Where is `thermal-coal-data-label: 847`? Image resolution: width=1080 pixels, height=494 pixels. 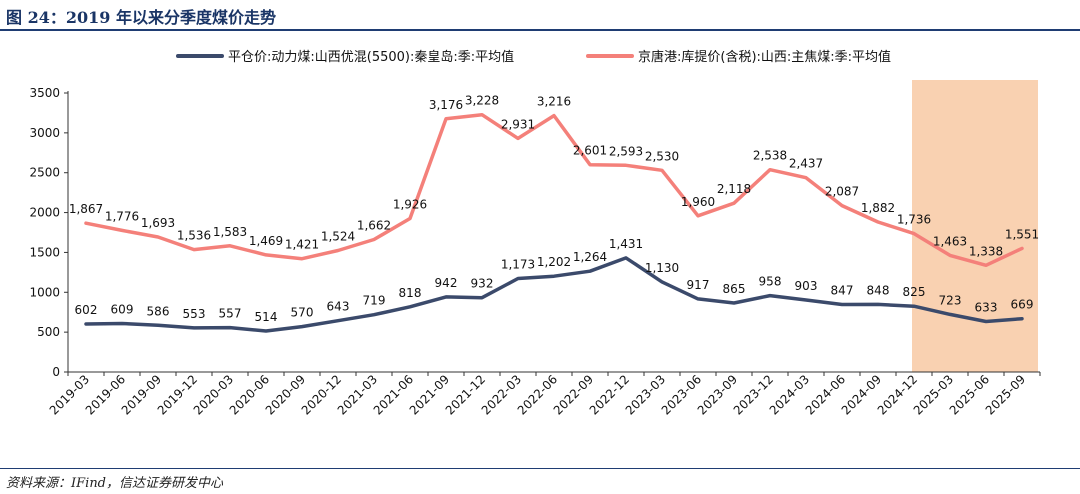 thermal-coal-data-label: 847 is located at coordinates (842, 290).